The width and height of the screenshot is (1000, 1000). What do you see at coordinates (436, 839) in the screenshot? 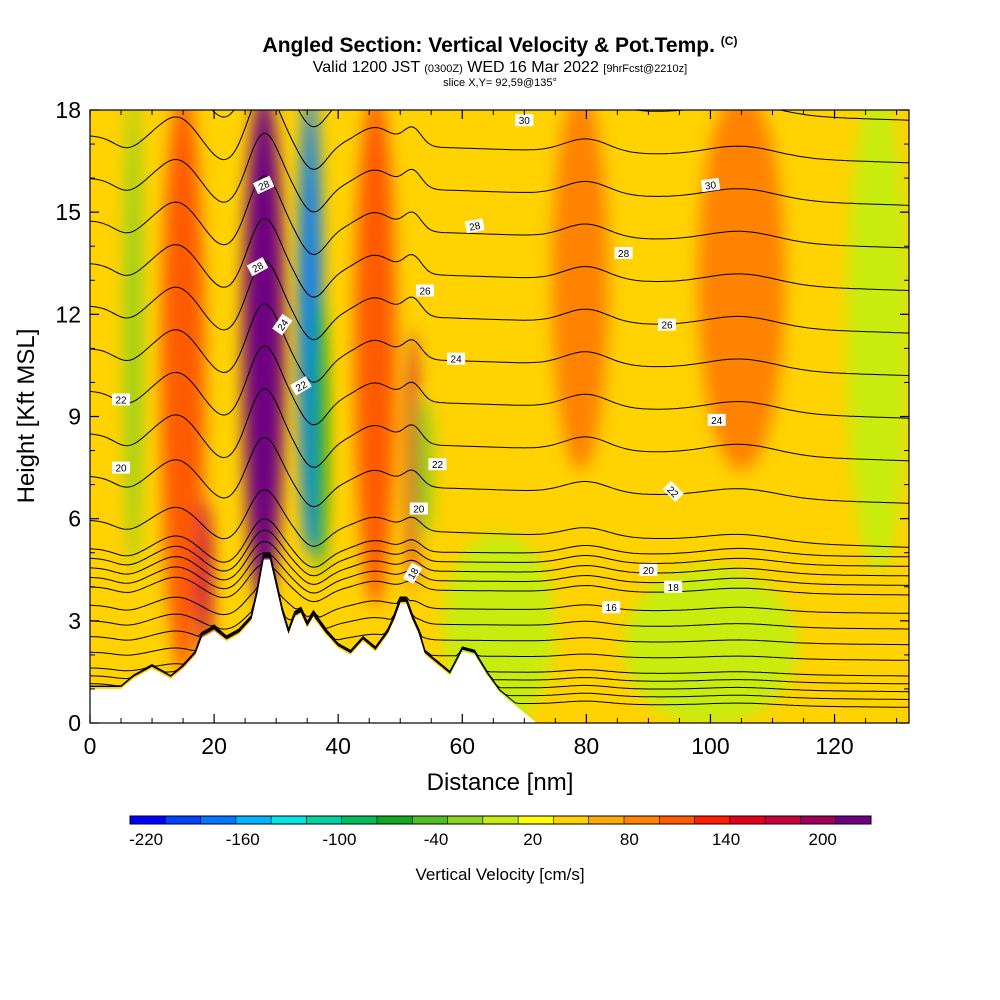
I see `colorbar-tick-label: -40` at bounding box center [436, 839].